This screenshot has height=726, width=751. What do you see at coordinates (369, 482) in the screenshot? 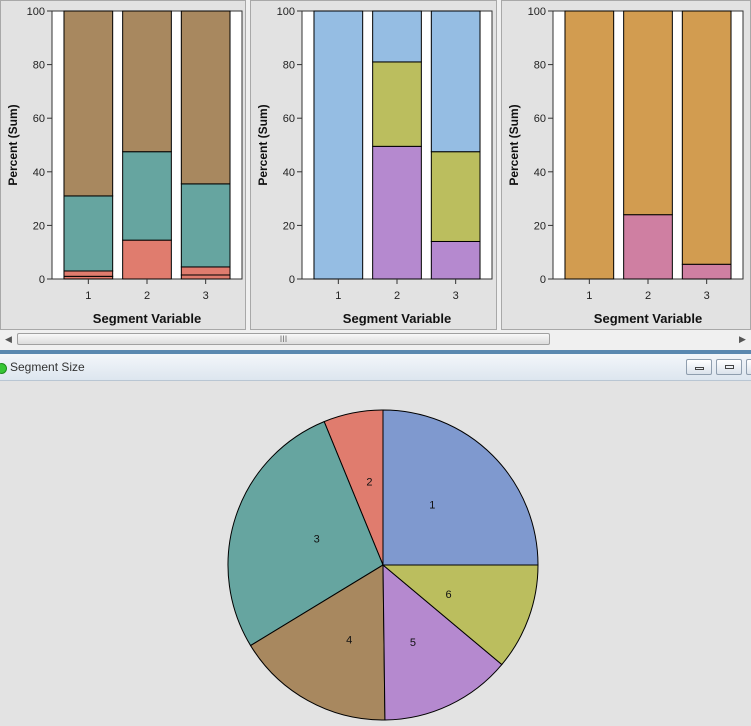
I see `pie-slice-label: 2` at bounding box center [369, 482].